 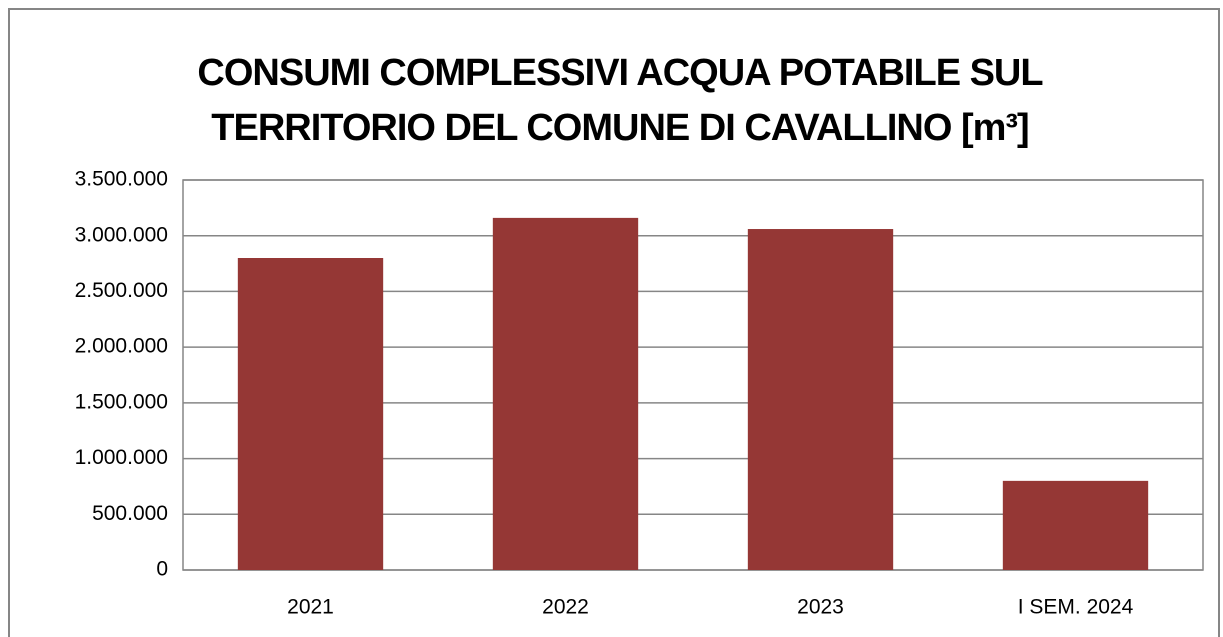 I want to click on y-tick-label: 0, so click(x=162, y=569).